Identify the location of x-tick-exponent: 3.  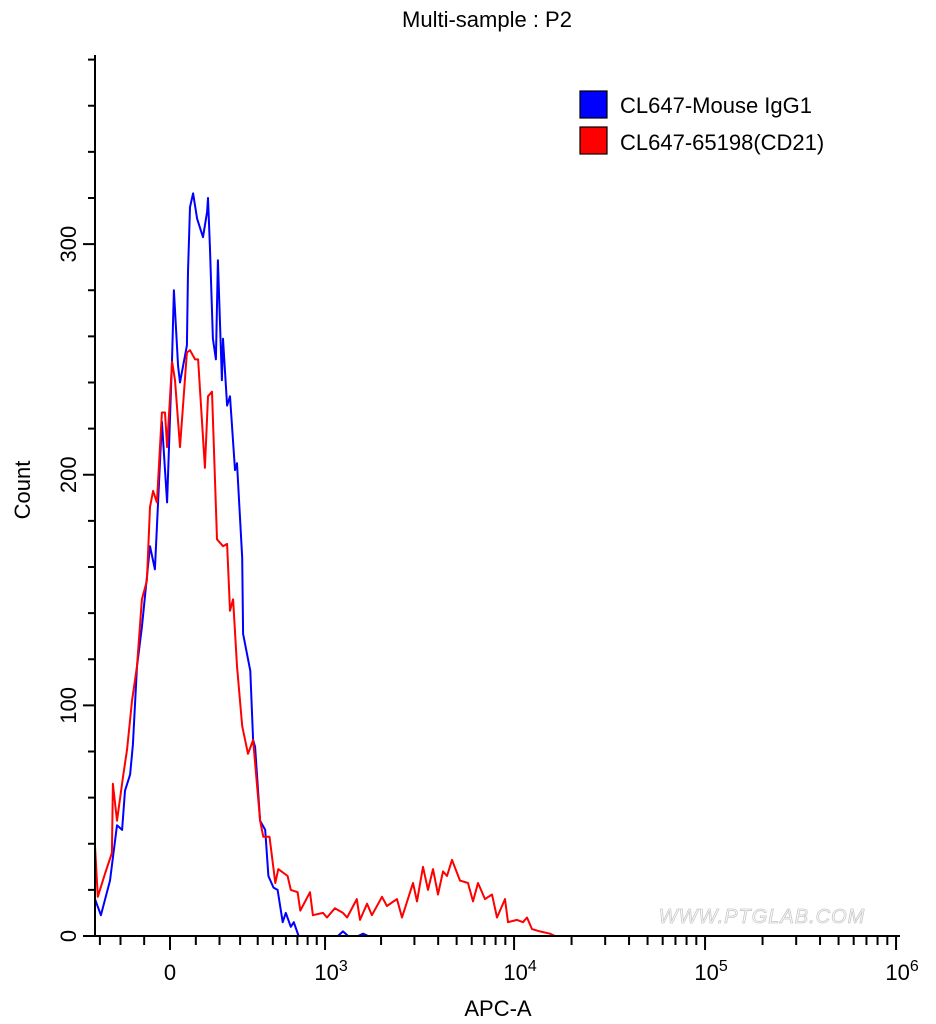
(343, 966).